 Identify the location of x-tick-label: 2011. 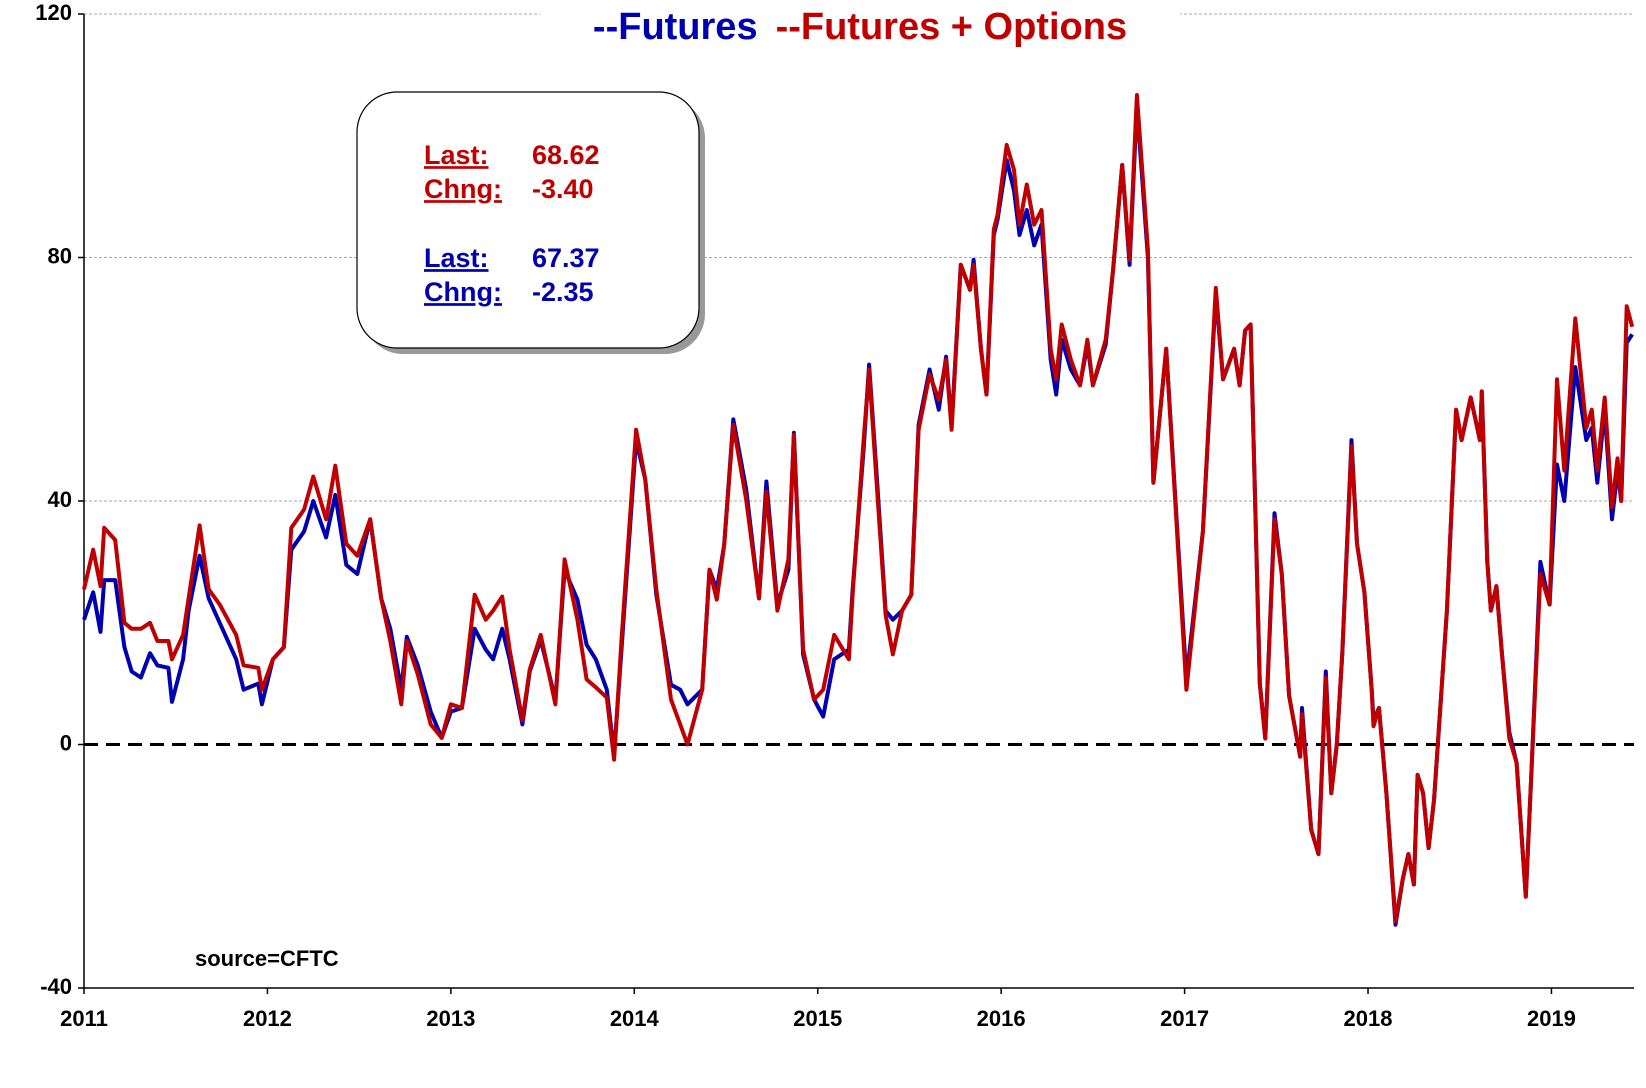
(84, 1018).